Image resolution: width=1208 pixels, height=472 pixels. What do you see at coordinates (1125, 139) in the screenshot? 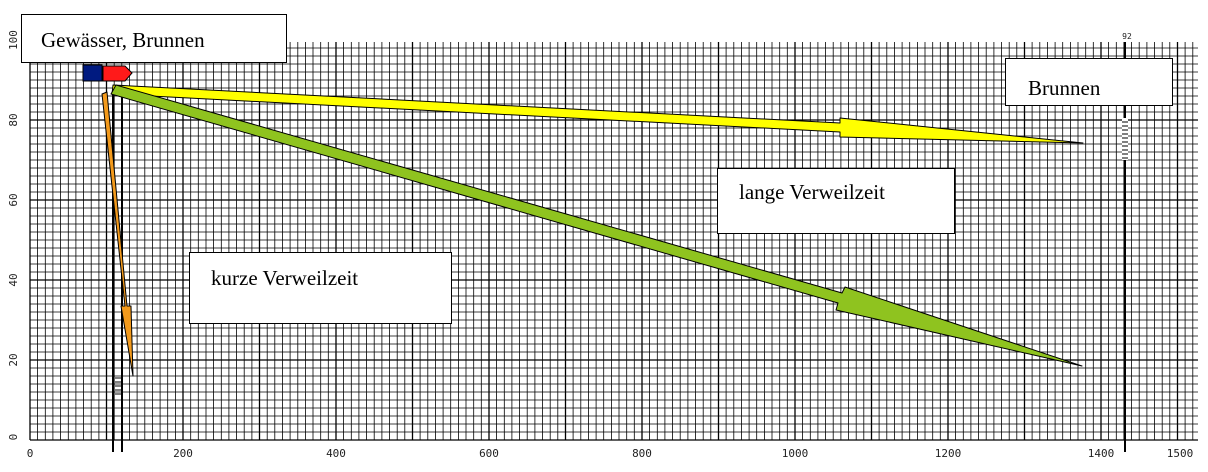
I see `screen-marks-right` at bounding box center [1125, 139].